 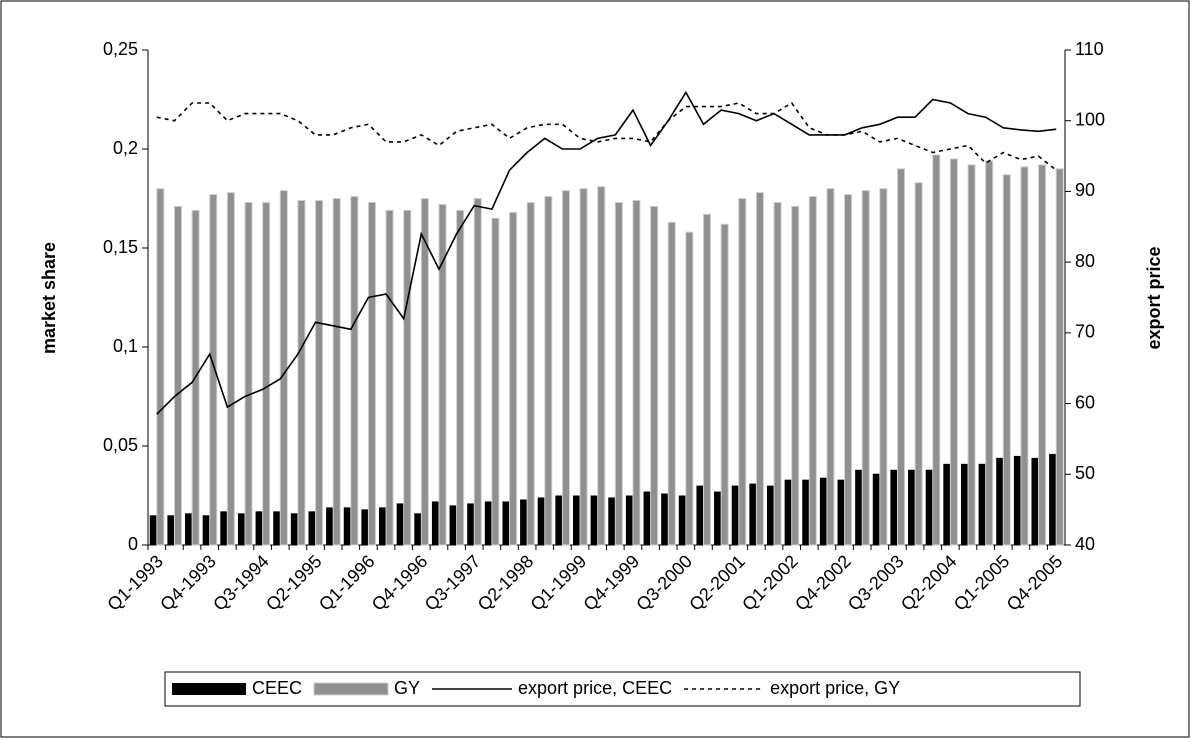 What do you see at coordinates (49, 298) in the screenshot?
I see `y-axis-title: market share` at bounding box center [49, 298].